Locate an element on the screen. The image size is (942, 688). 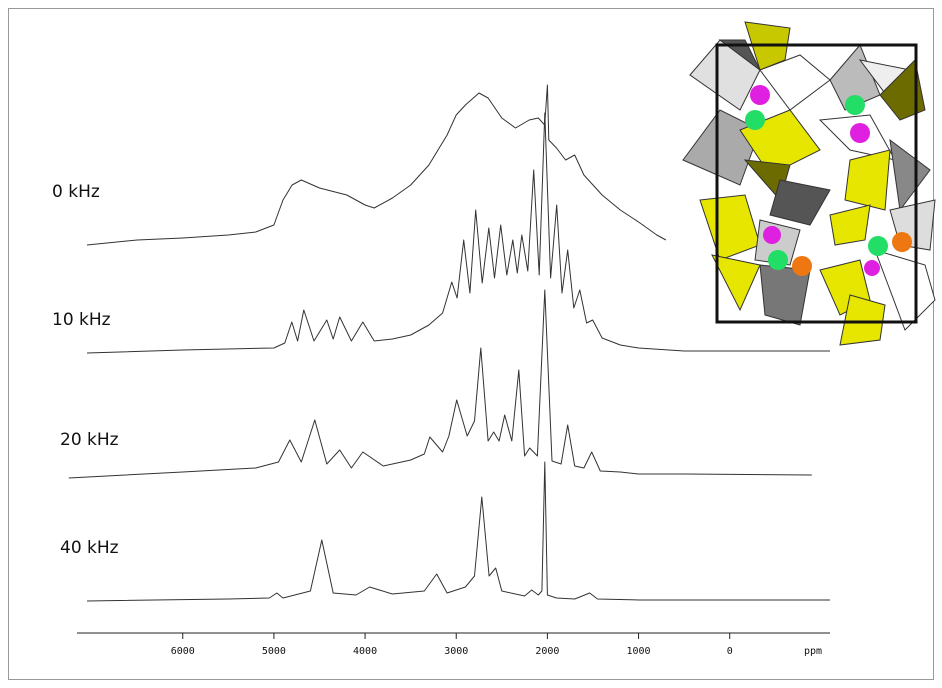
crystal-structure is located at coordinates (809, 183).